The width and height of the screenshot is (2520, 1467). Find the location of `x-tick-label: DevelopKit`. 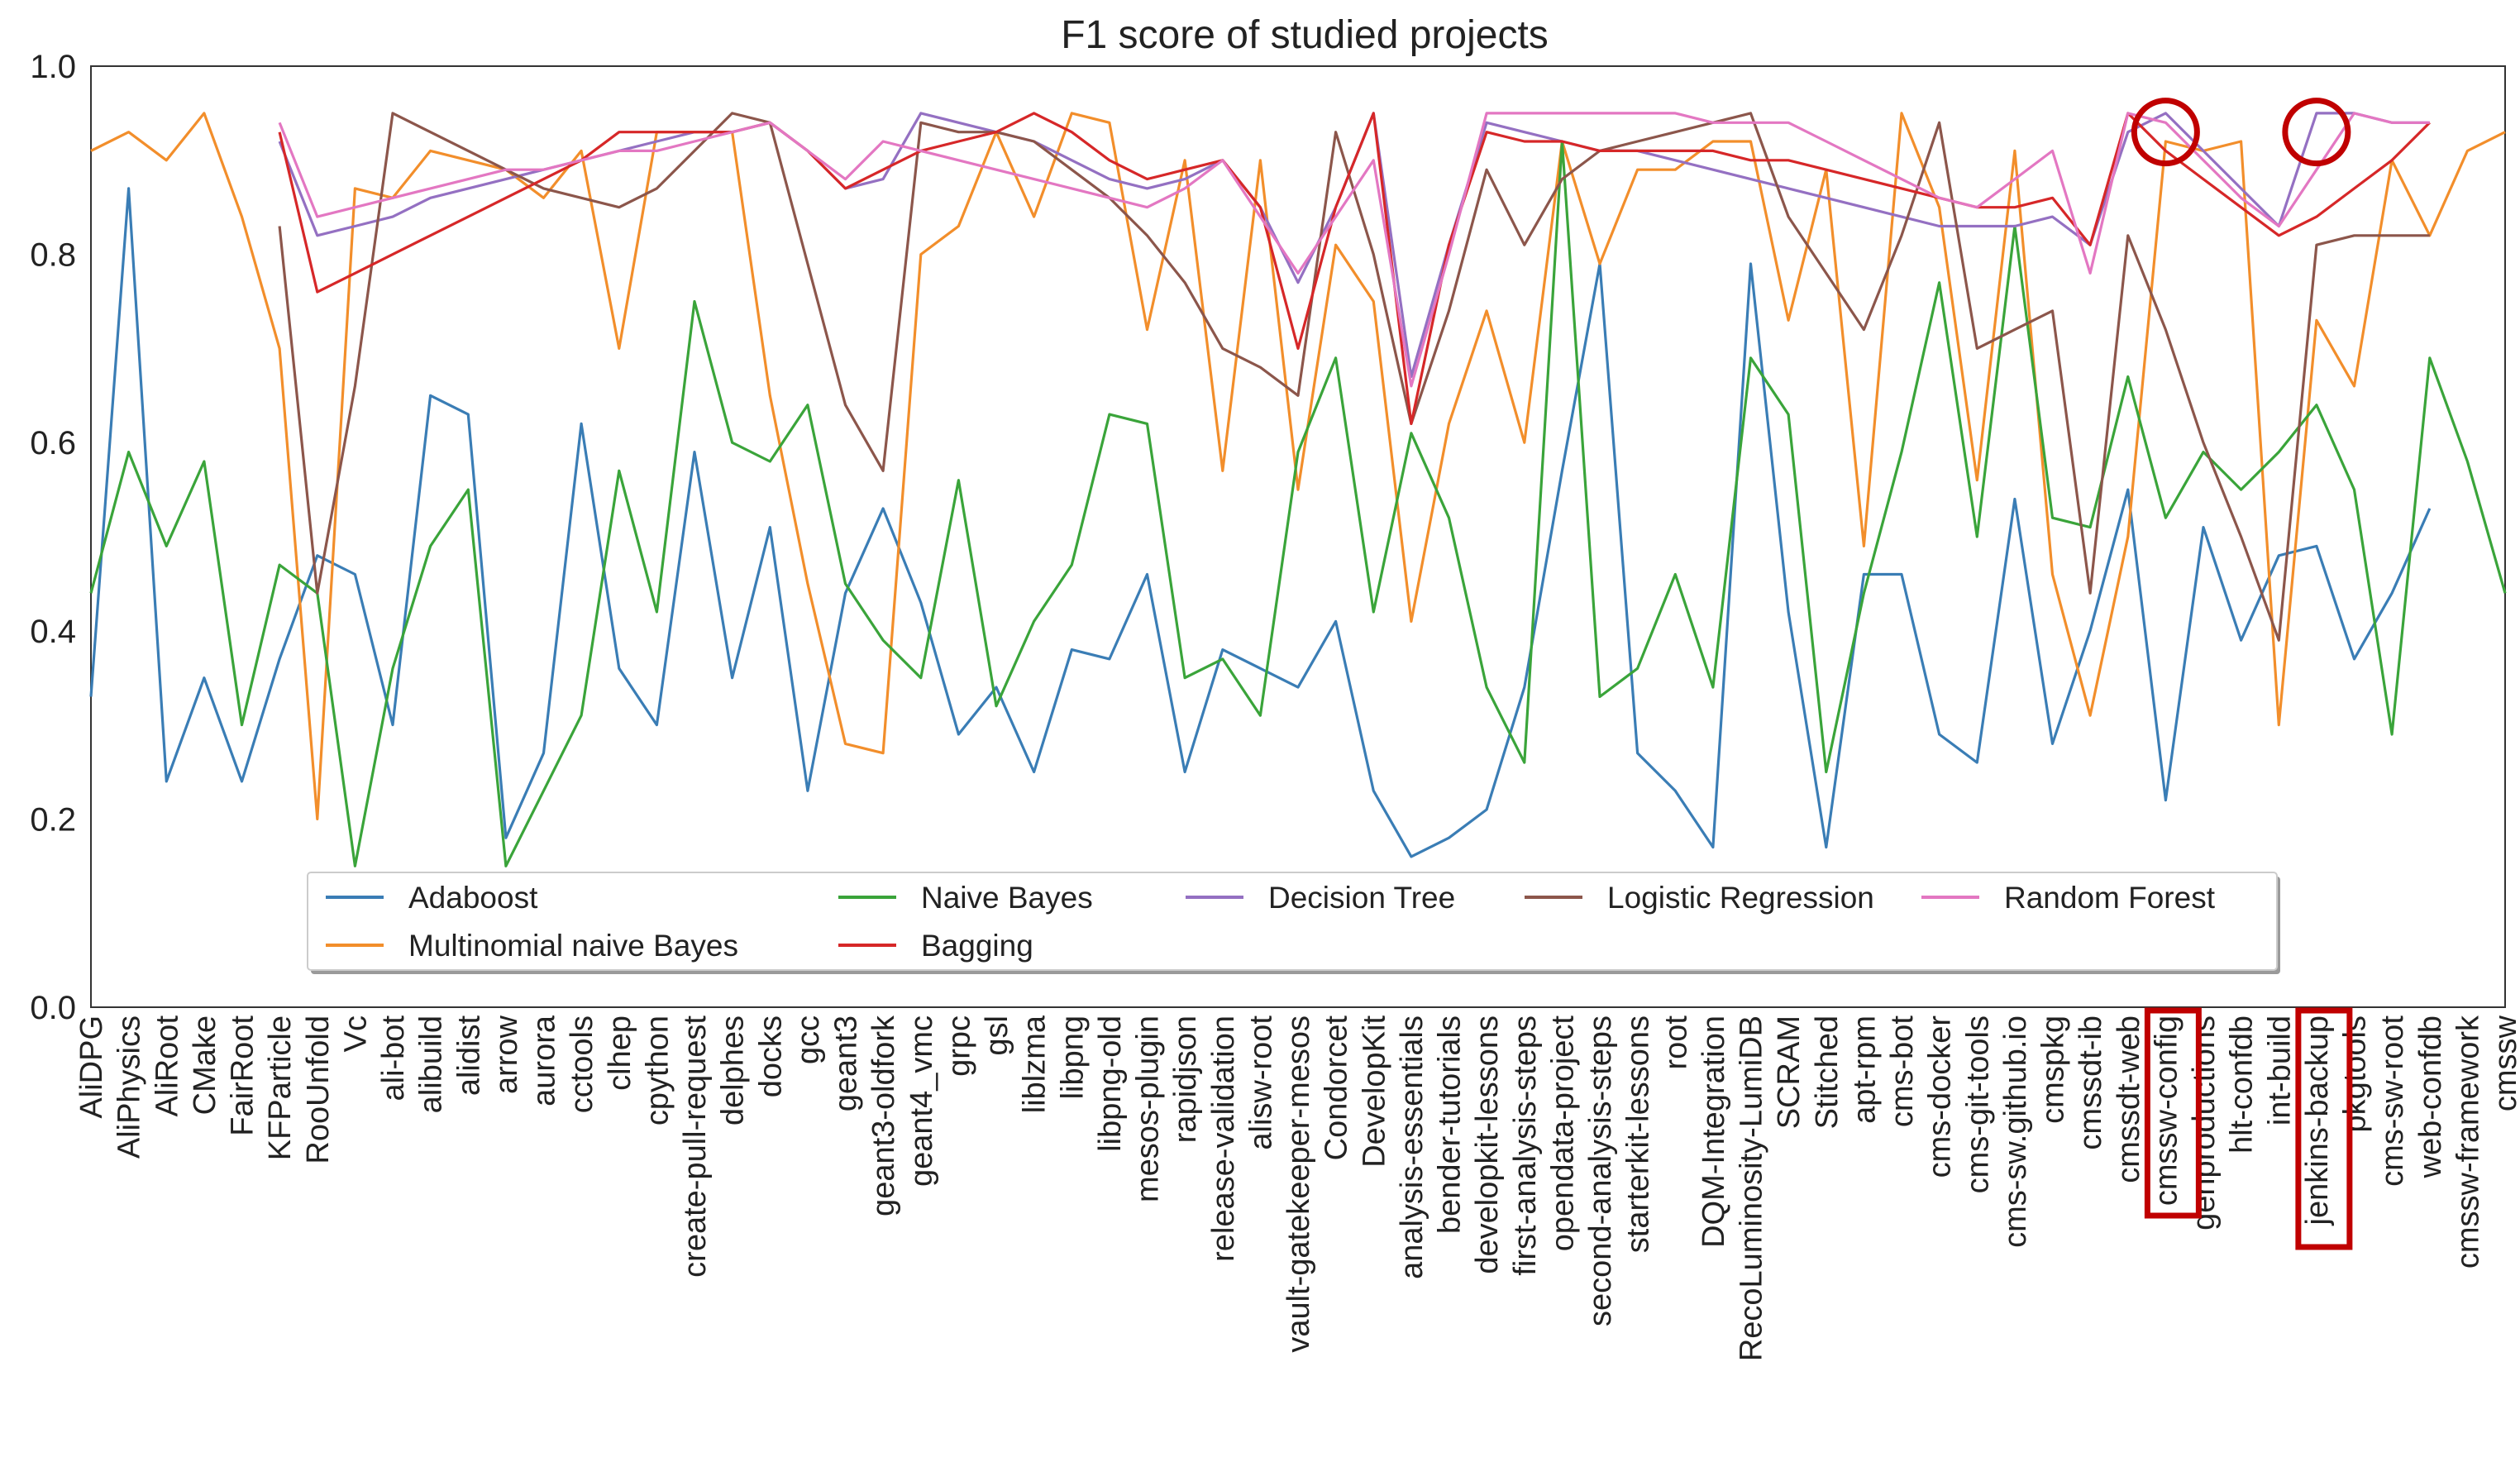

x-tick-label: DevelopKit is located at coordinates (1374, 1091).